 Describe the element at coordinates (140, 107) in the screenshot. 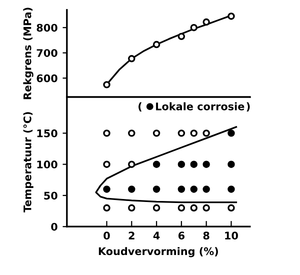

I see `annotation: (` at that location.